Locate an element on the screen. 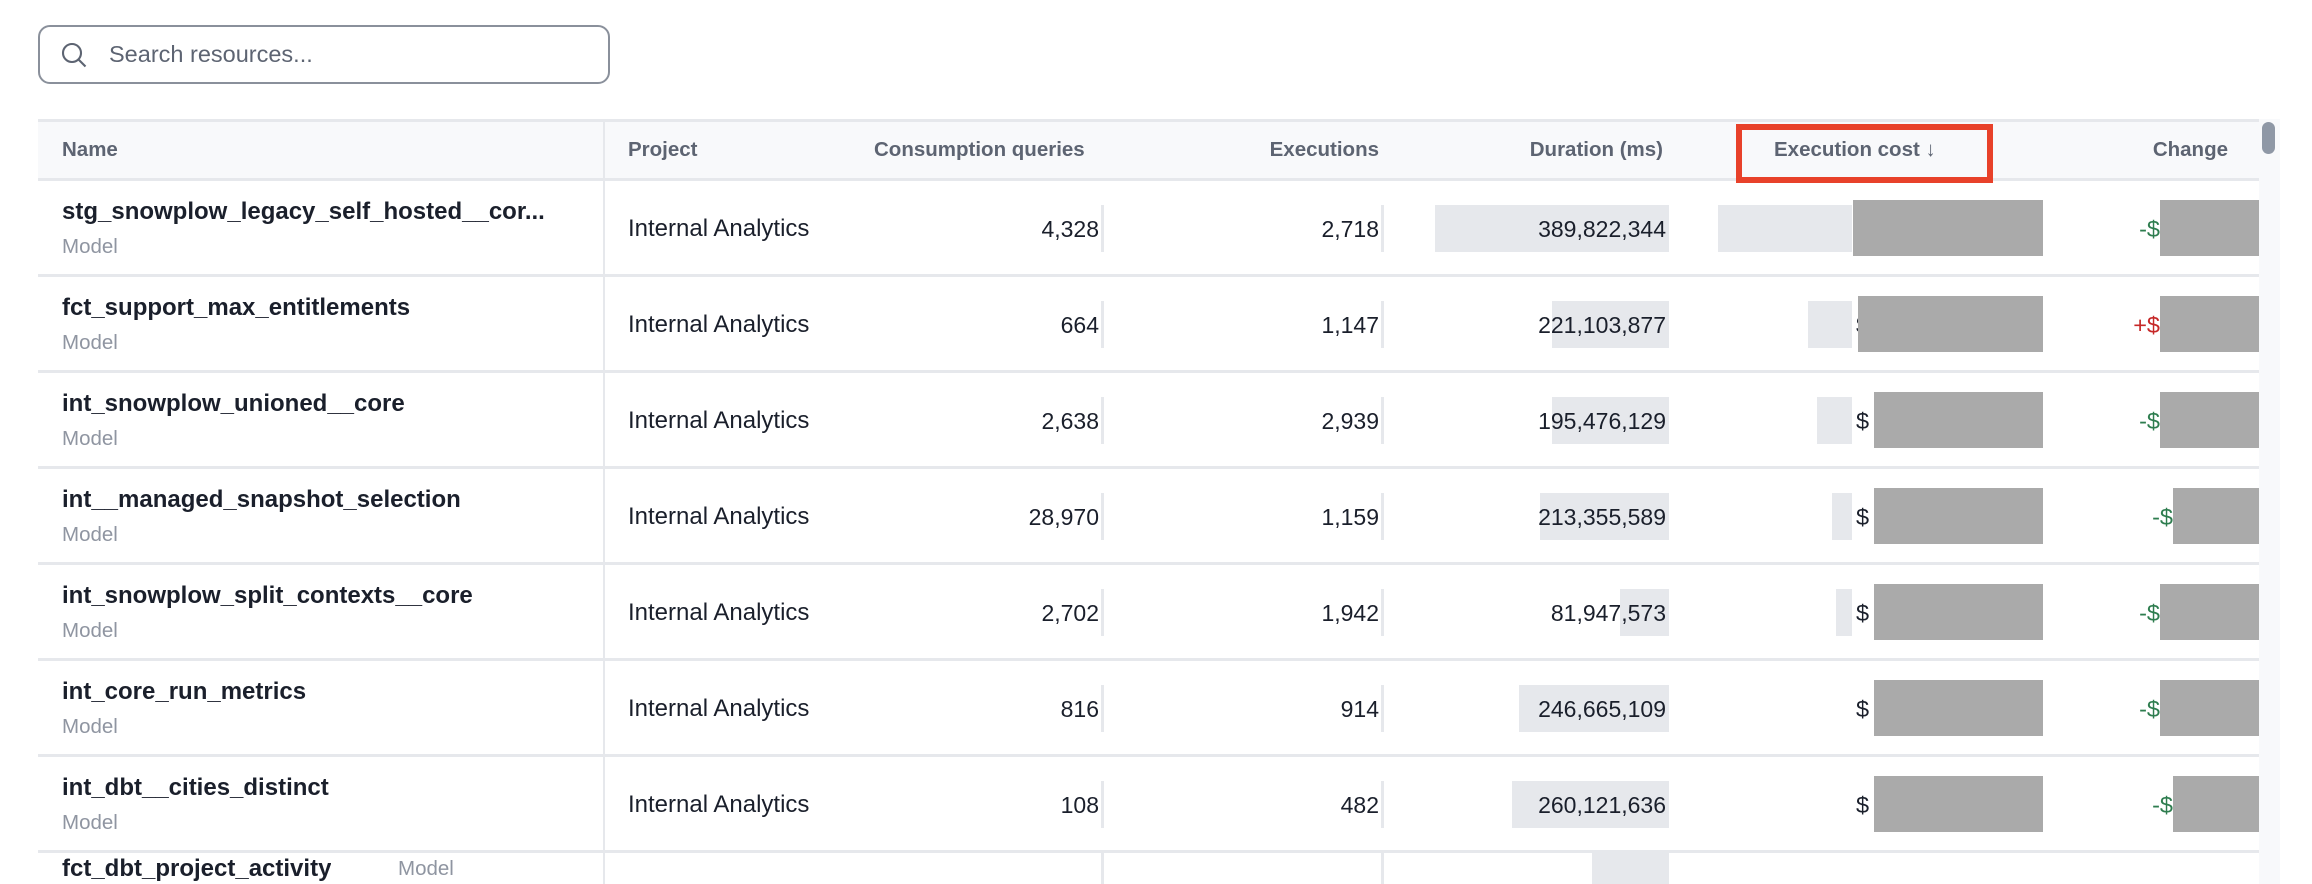  search-box is located at coordinates (324, 54).